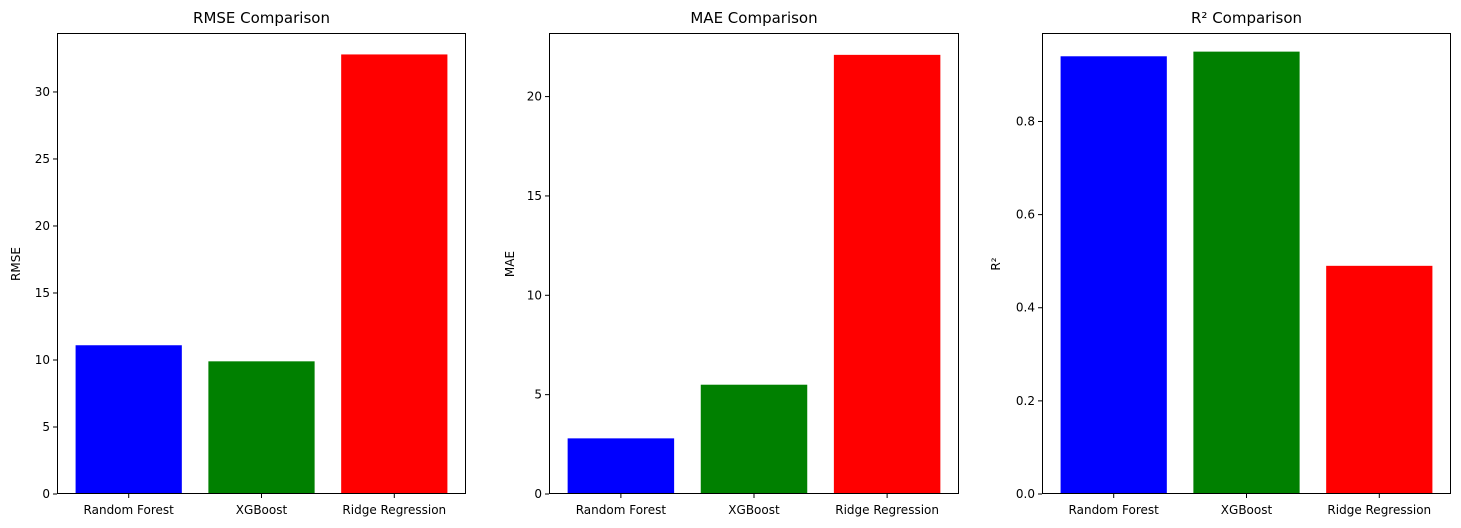 This screenshot has width=1461, height=528. What do you see at coordinates (1025, 121) in the screenshot?
I see `y-tick-label: 0.8` at bounding box center [1025, 121].